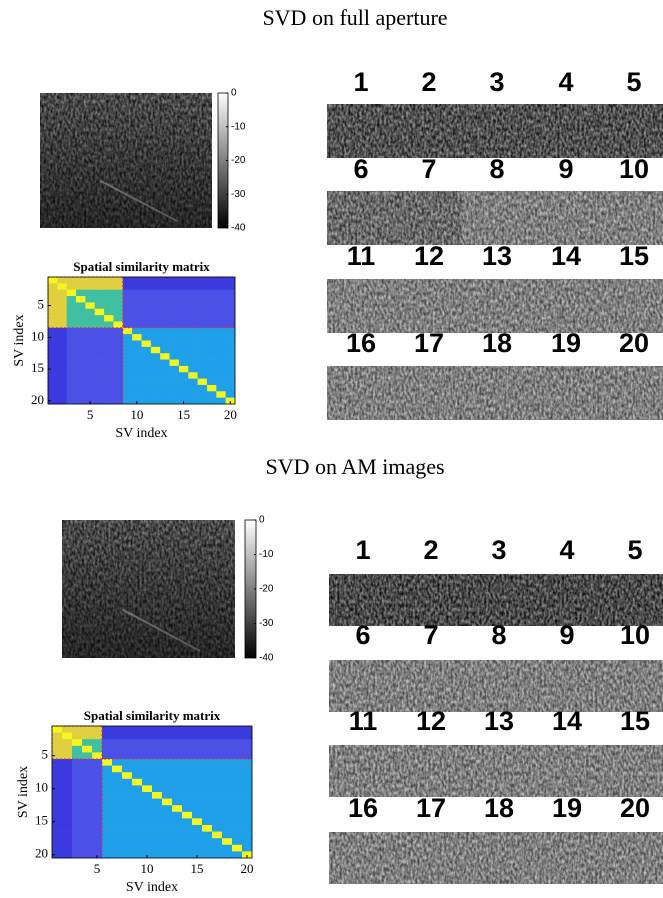 The width and height of the screenshot is (663, 898). What do you see at coordinates (230, 414) in the screenshot?
I see `x-tick-label: 20` at bounding box center [230, 414].